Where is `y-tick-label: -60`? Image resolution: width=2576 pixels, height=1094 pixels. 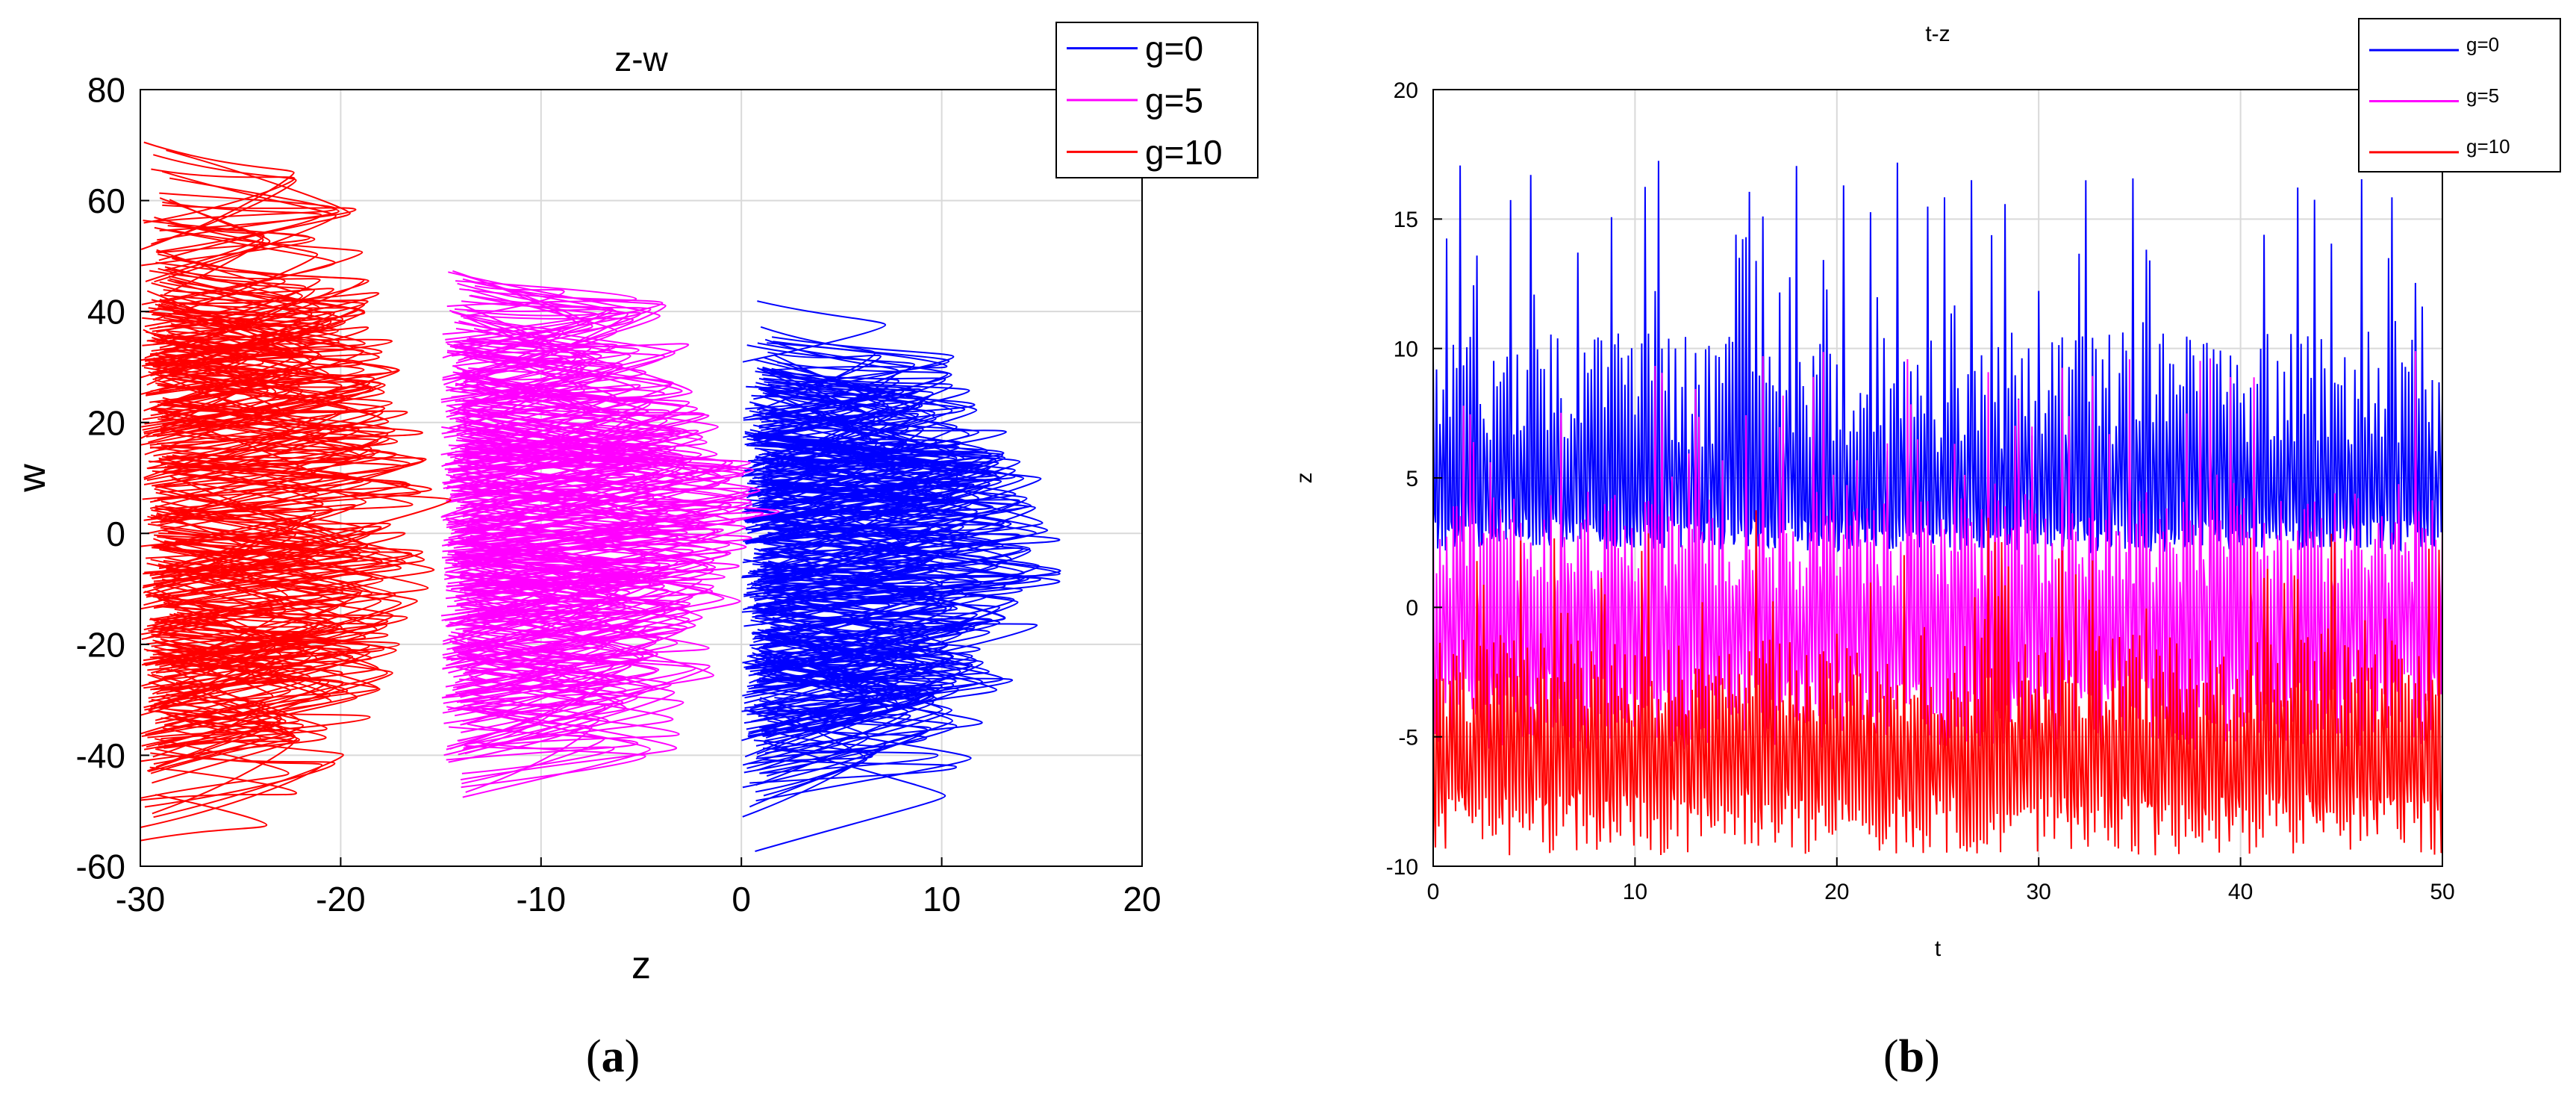 y-tick-label: -60 is located at coordinates (100, 867).